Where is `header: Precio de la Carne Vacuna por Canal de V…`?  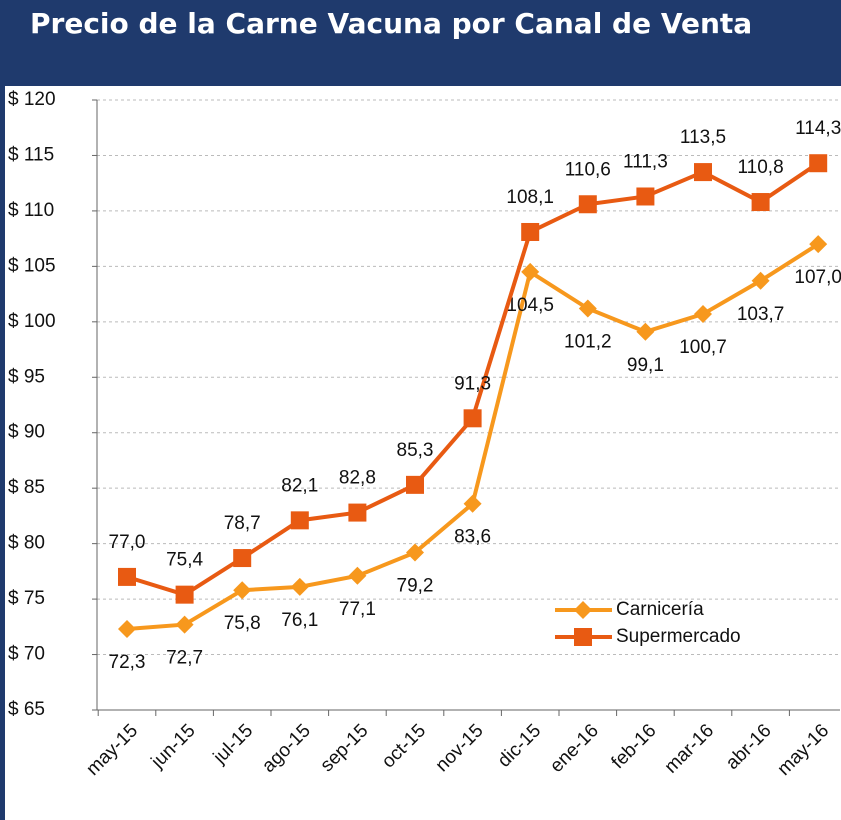 header: Precio de la Carne Vacuna por Canal de V… is located at coordinates (420, 43).